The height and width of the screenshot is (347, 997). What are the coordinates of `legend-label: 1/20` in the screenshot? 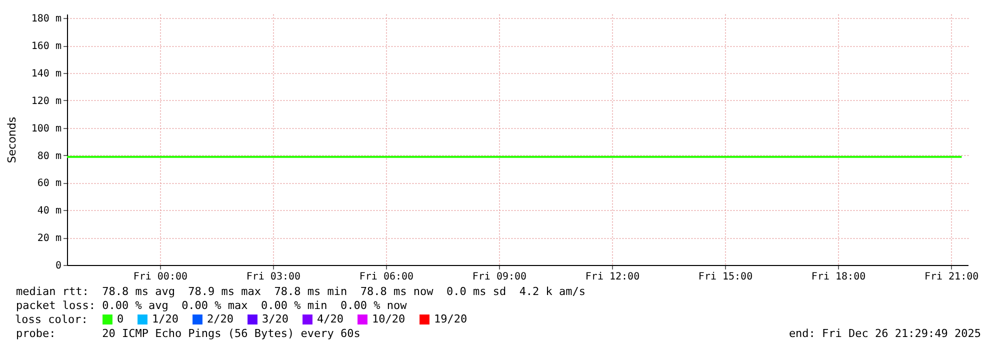 It's located at (165, 319).